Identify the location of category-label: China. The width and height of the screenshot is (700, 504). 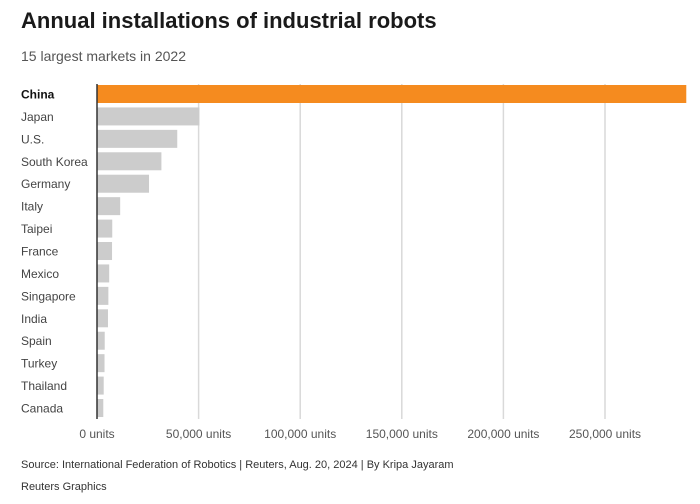
(38, 95).